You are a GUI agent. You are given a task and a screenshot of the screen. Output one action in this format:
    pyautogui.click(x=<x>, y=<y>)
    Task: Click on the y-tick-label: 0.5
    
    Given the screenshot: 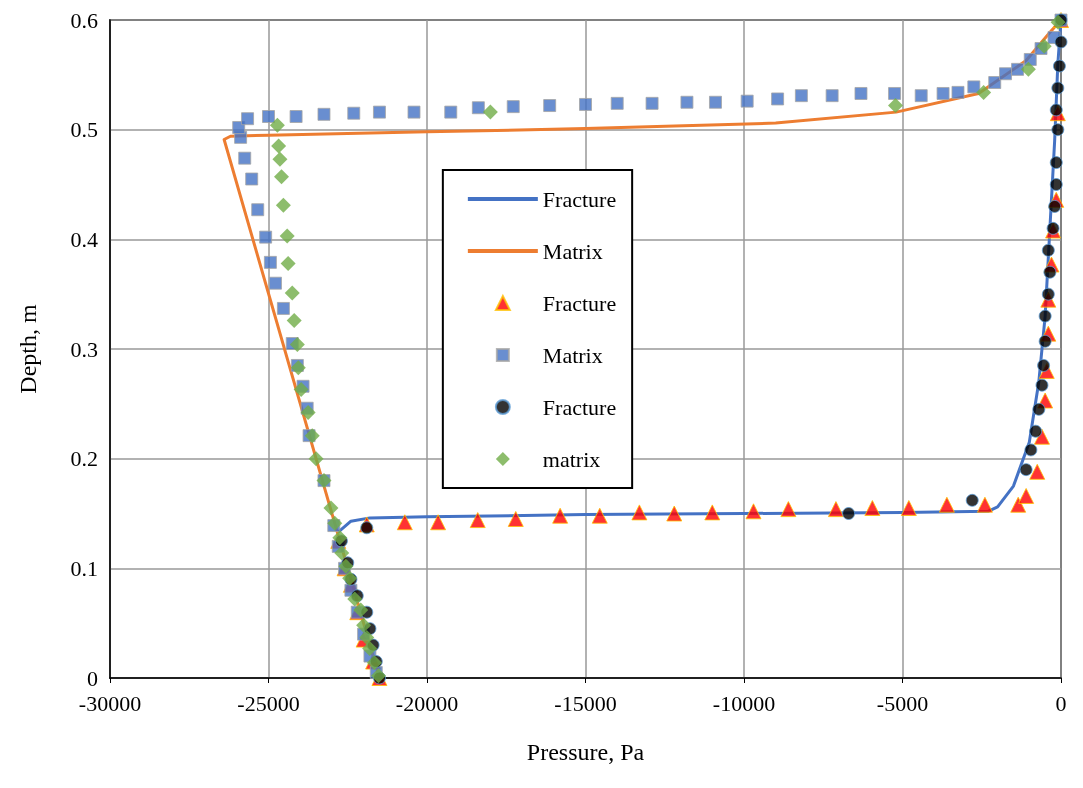 What is the action you would take?
    pyautogui.click(x=84, y=130)
    